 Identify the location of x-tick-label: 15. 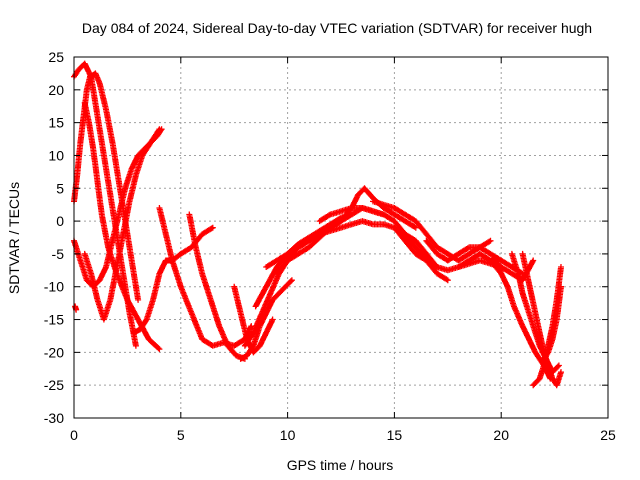
(395, 435).